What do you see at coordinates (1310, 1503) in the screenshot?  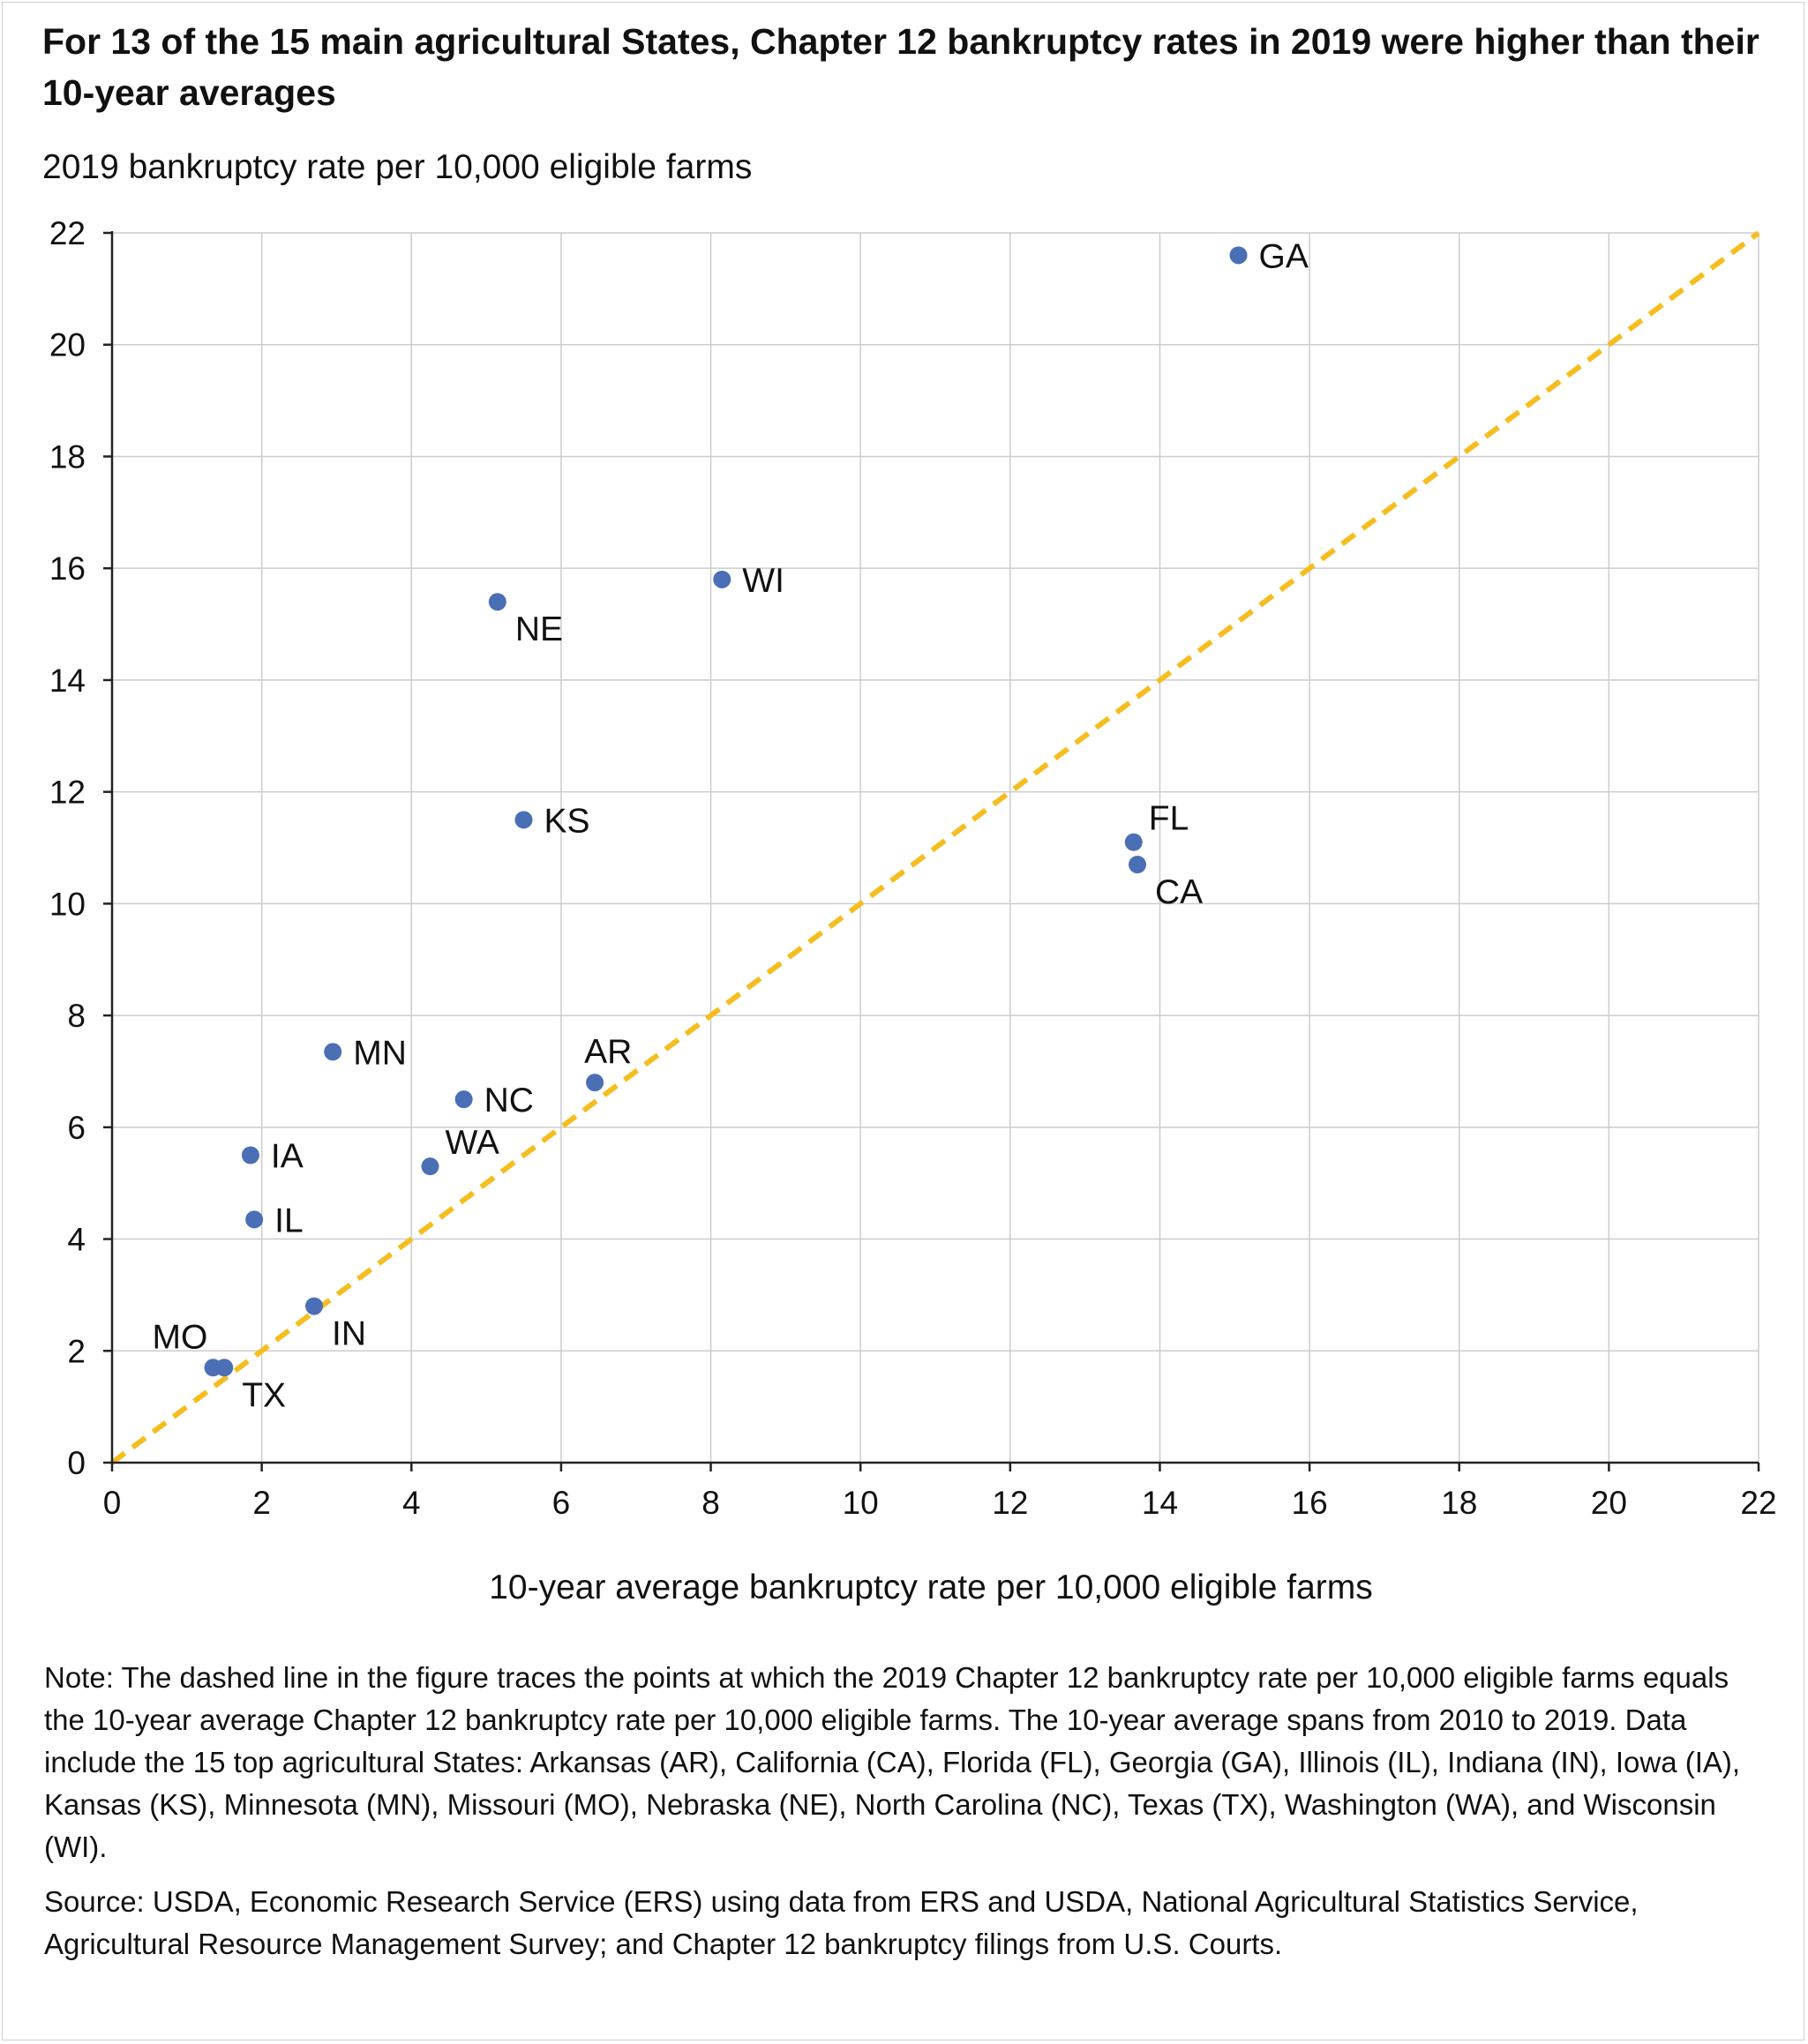 I see `x-tick-label: 16` at bounding box center [1310, 1503].